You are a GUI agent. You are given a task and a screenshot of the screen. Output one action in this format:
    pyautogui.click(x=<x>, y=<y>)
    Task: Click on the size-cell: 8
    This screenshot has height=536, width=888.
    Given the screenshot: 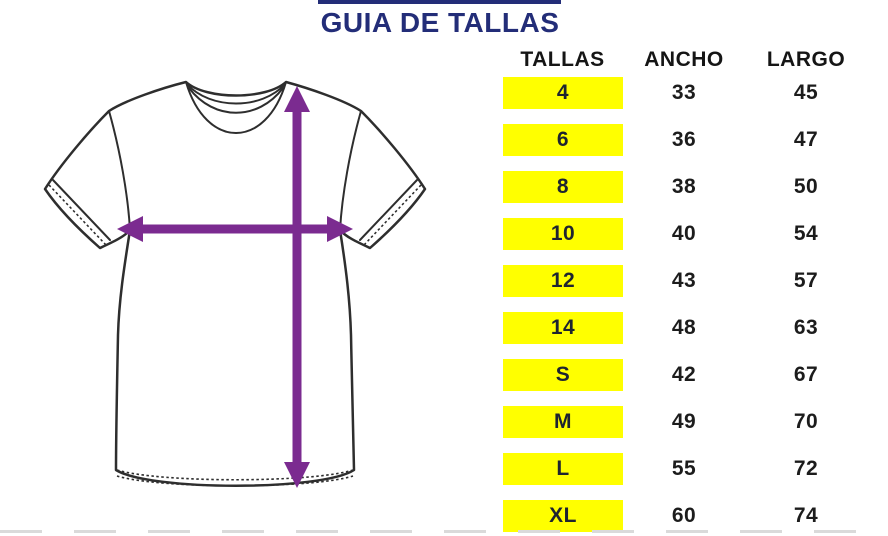 What is the action you would take?
    pyautogui.click(x=563, y=187)
    